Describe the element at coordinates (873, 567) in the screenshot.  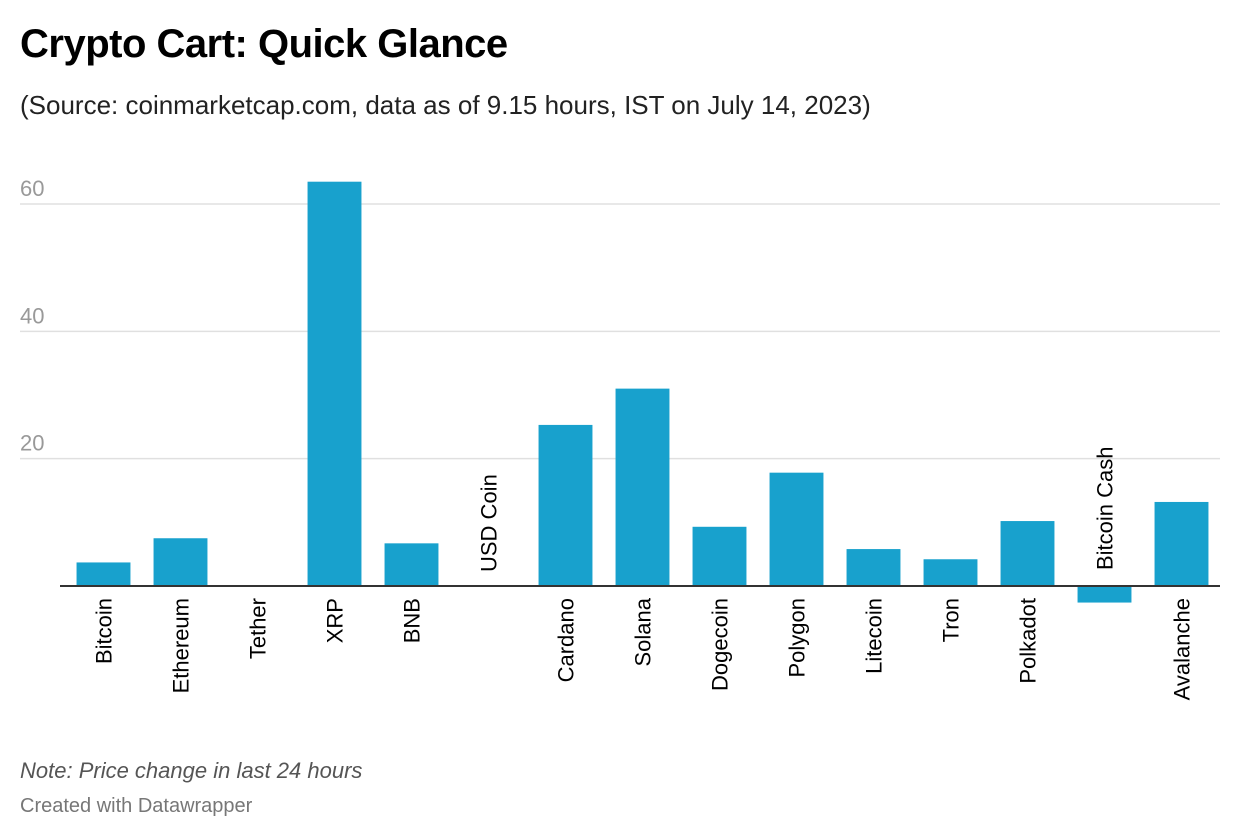
I see `bar-litecoin` at that location.